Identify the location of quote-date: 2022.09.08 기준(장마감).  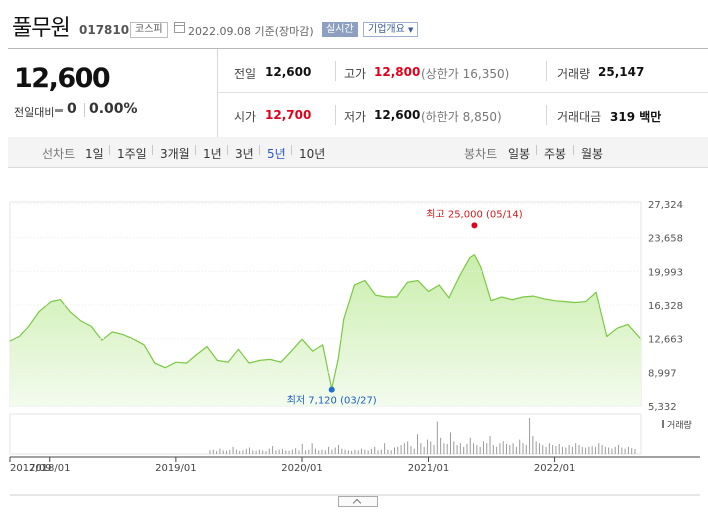
(251, 31).